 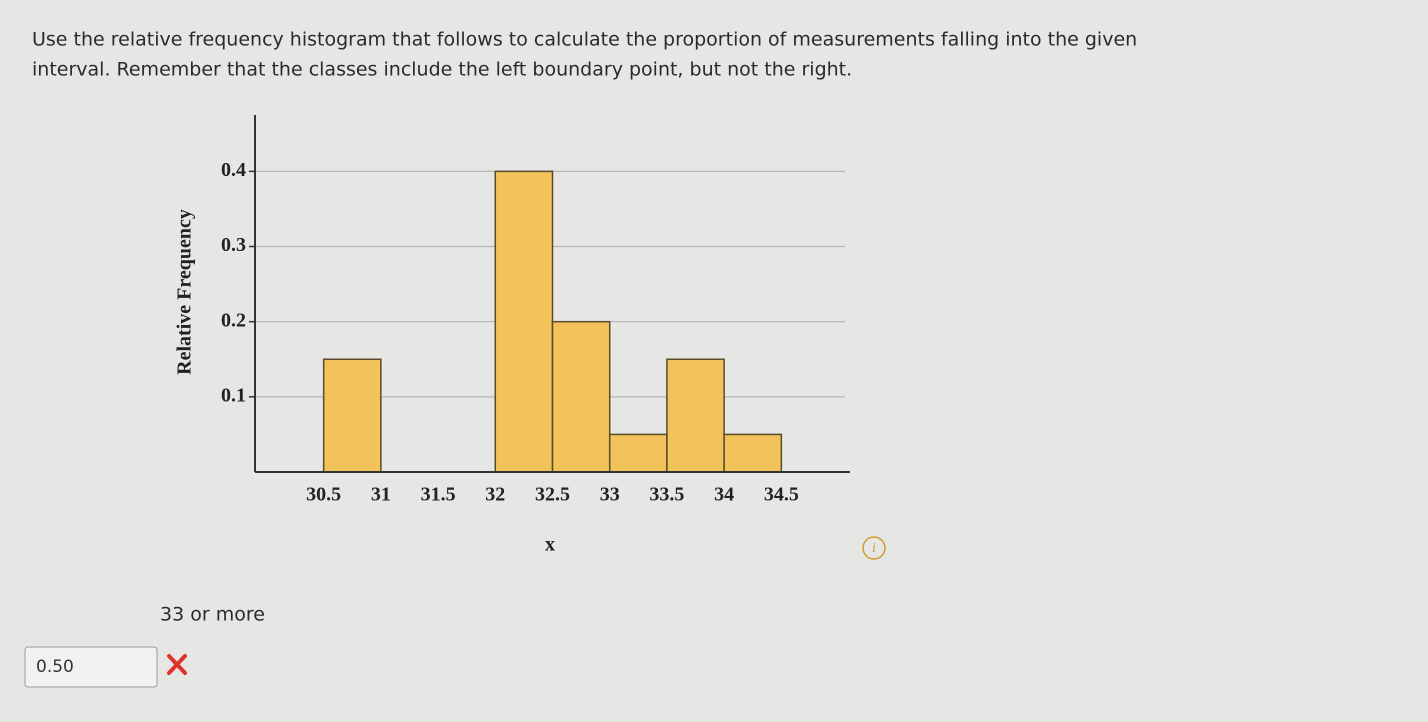 What do you see at coordinates (185, 292) in the screenshot?
I see `y-axis-label: Relative Frequency` at bounding box center [185, 292].